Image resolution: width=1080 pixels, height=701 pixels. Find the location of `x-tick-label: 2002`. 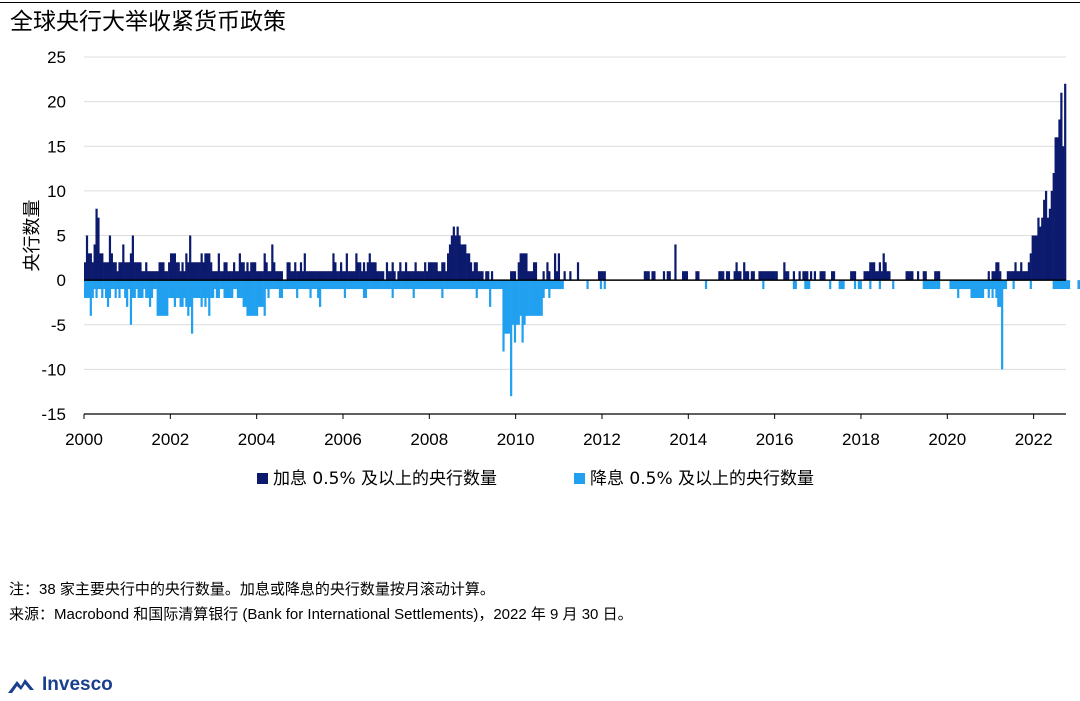

x-tick-label: 2002 is located at coordinates (170, 439).